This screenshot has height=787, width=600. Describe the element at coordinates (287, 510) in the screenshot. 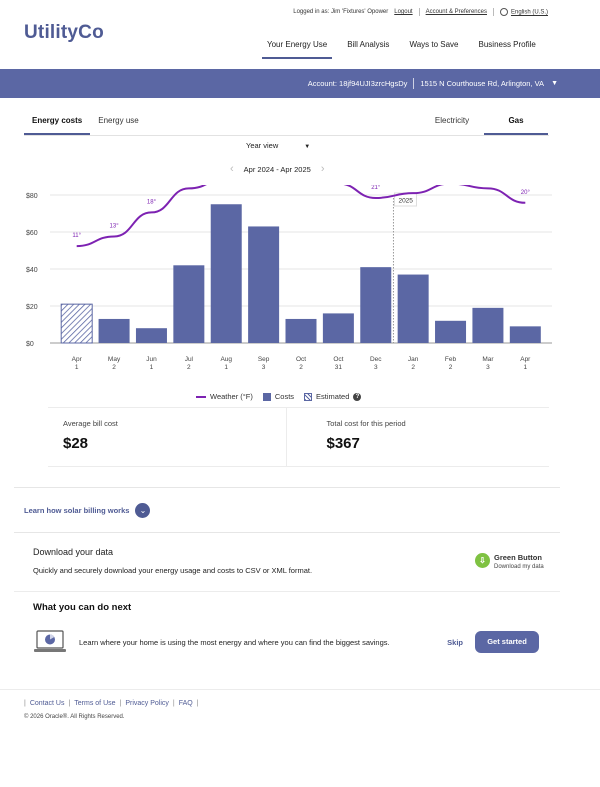

I see `solar-billing-expander: Learn how solar billing works ⌄` at that location.